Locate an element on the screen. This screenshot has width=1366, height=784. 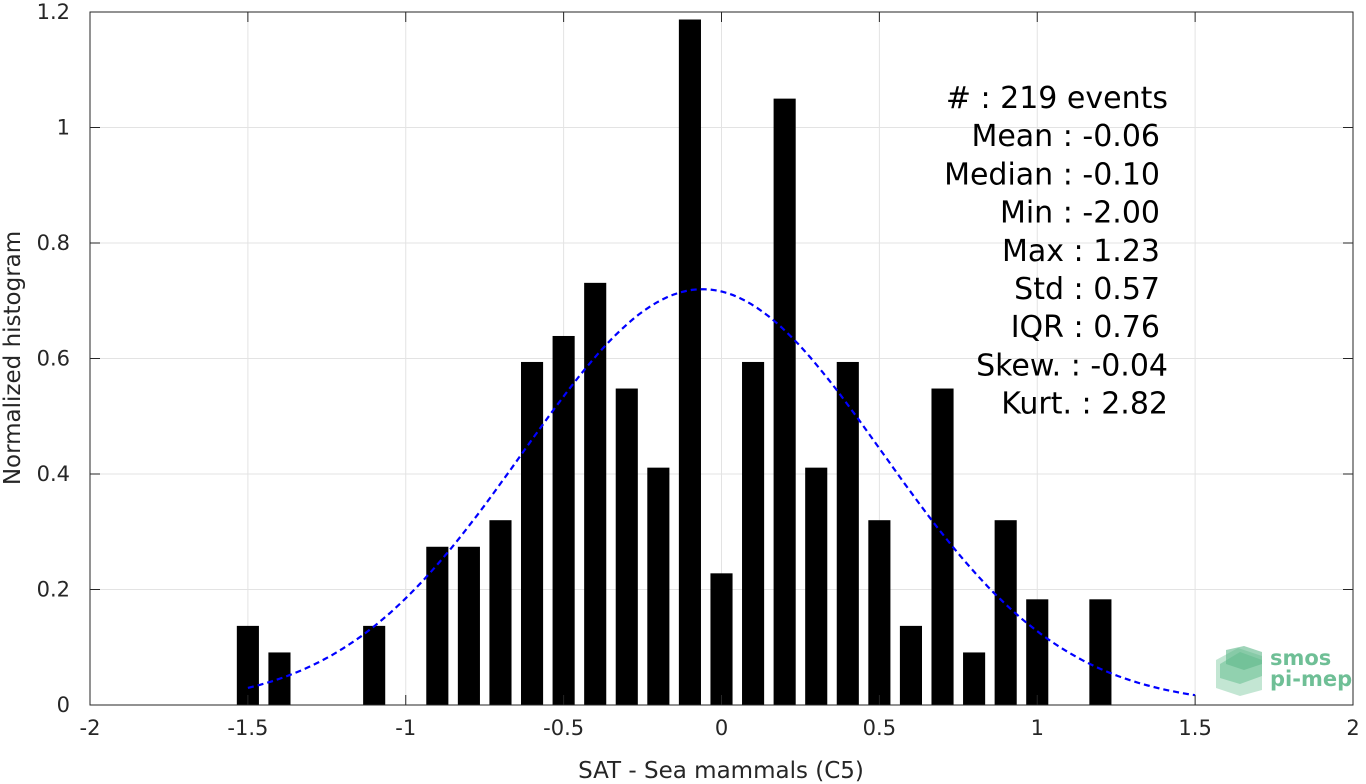
x-tick-label: 0 is located at coordinates (721, 728).